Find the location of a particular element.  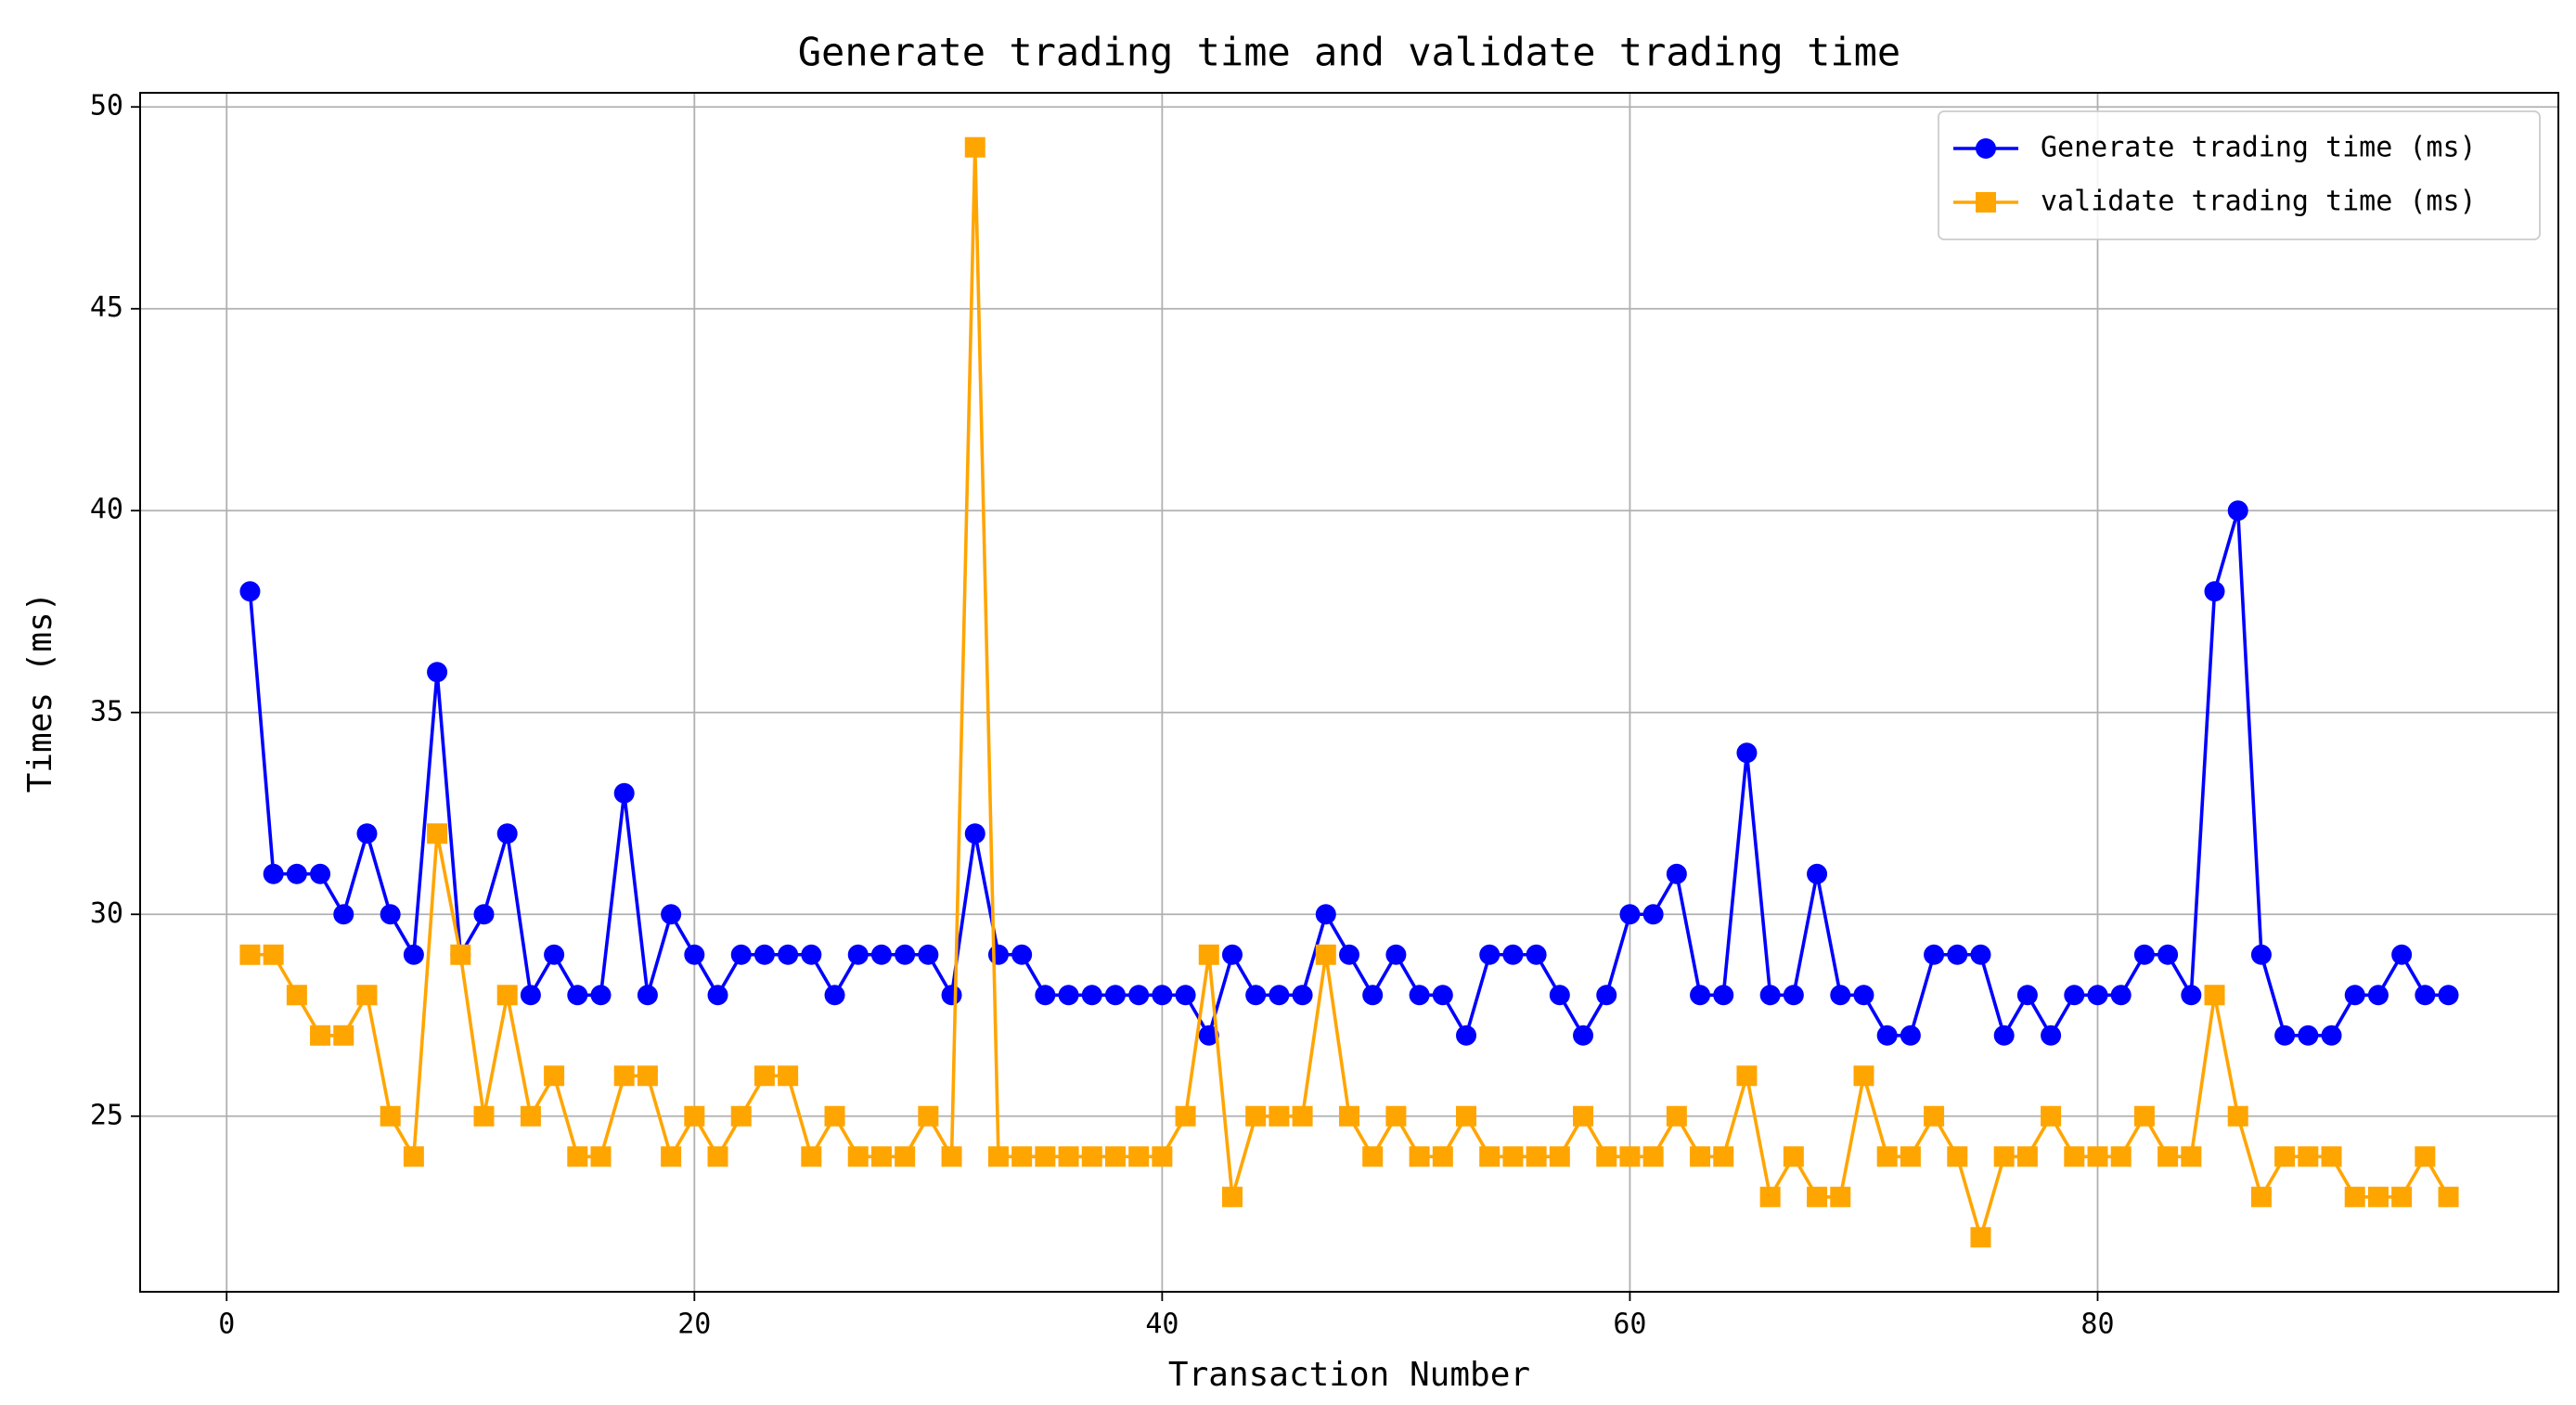

x-tick-label: 40 is located at coordinates (1162, 1324).